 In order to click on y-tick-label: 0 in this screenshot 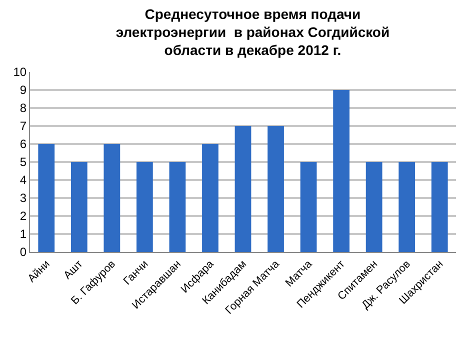, I will do `click(23, 252)`.